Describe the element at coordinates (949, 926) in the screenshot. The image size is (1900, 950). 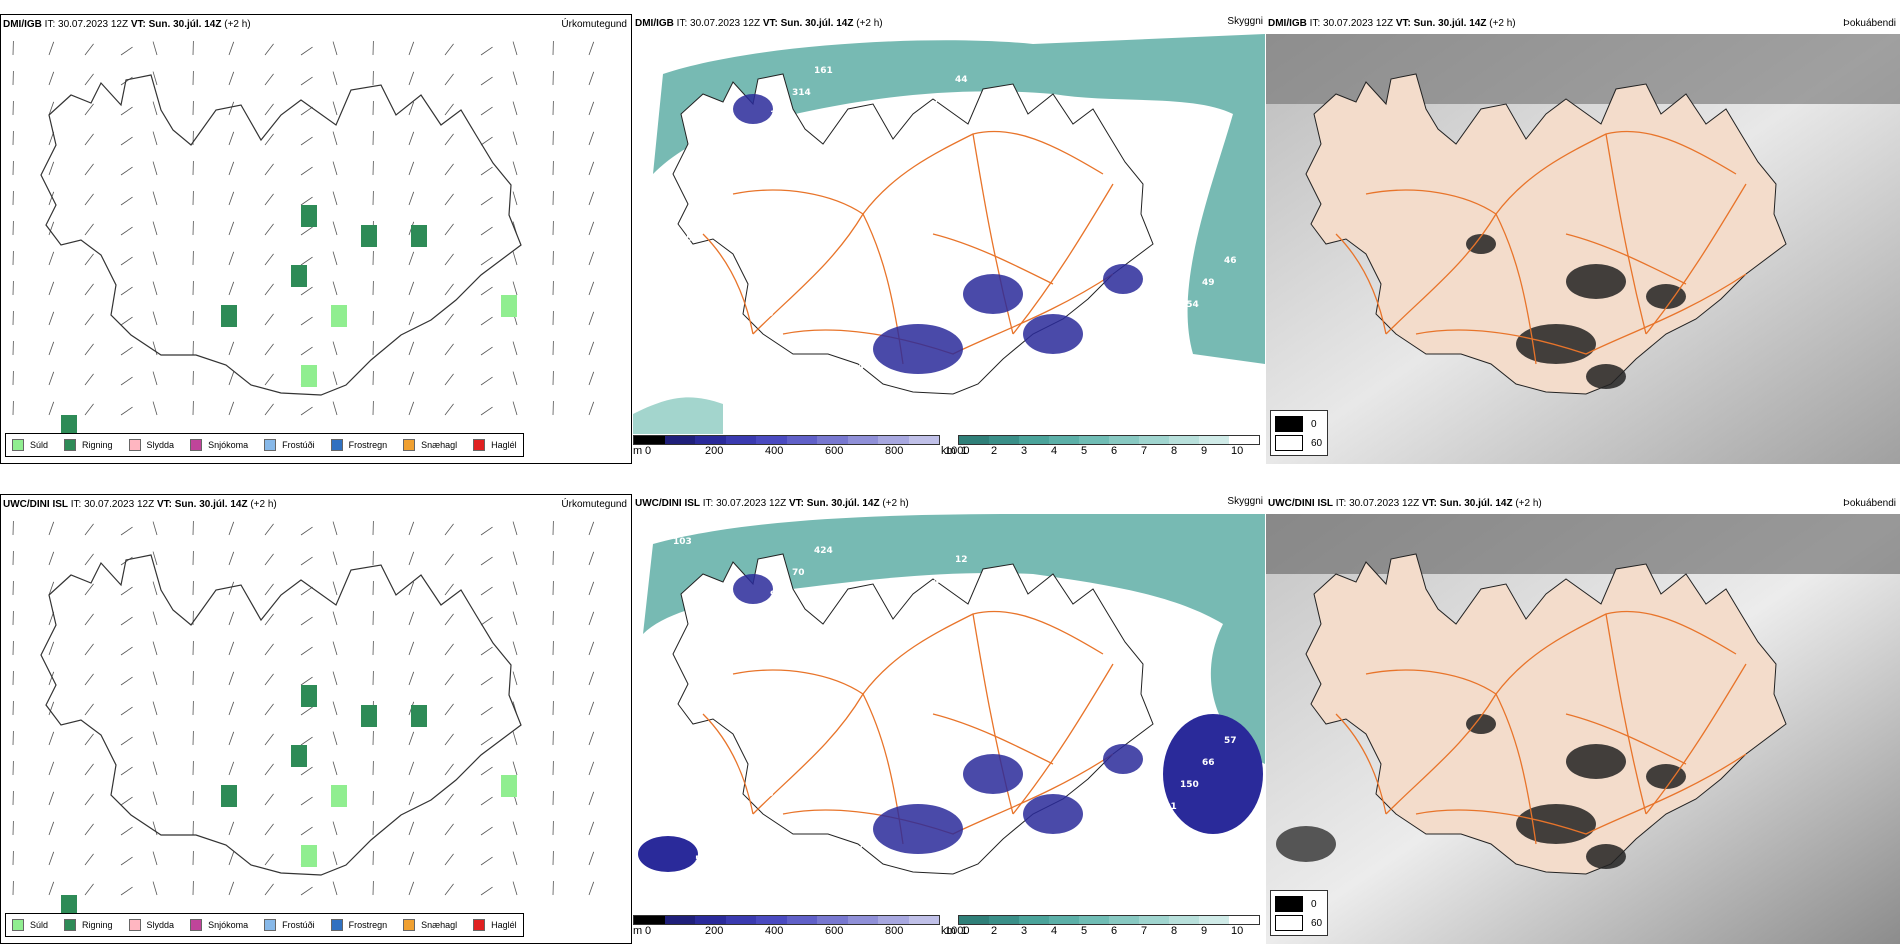
I see `ceiling-scale: m 0 200 400 600 800 1000 km 1 2 3 4 5 6 7 8 9 10` at that location.